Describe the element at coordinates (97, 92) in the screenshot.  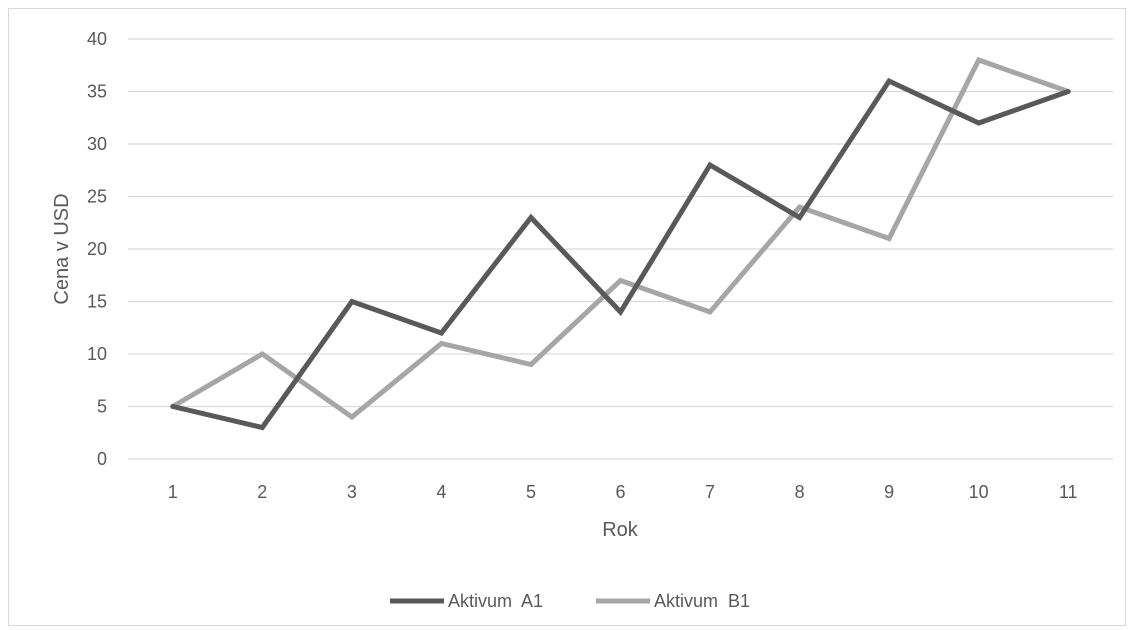
I see `y-tick-label: 35` at that location.